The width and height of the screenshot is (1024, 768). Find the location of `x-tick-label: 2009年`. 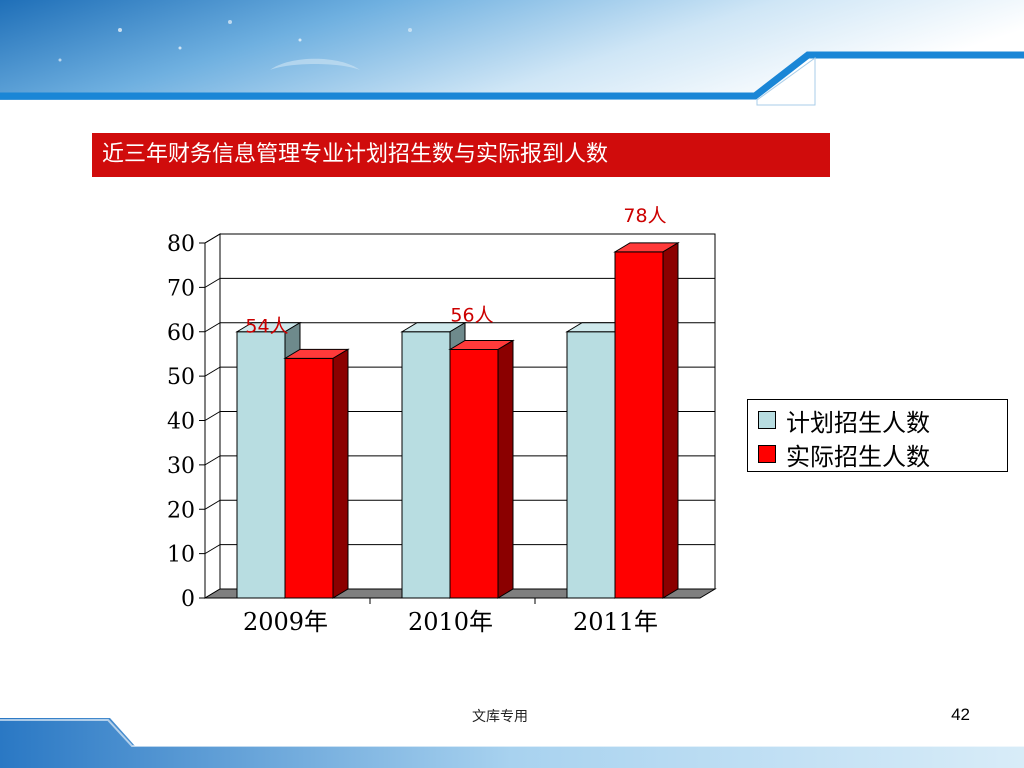

x-tick-label: 2009年 is located at coordinates (285, 622).